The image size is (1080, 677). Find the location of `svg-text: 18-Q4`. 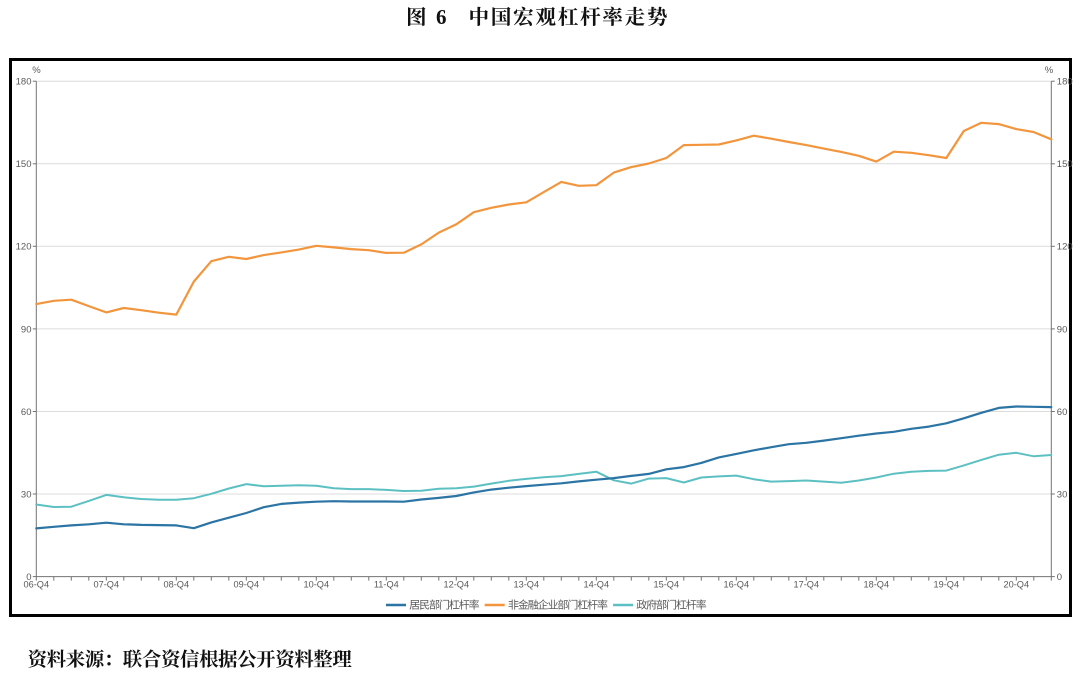

svg-text: 18-Q4 is located at coordinates (877, 585).